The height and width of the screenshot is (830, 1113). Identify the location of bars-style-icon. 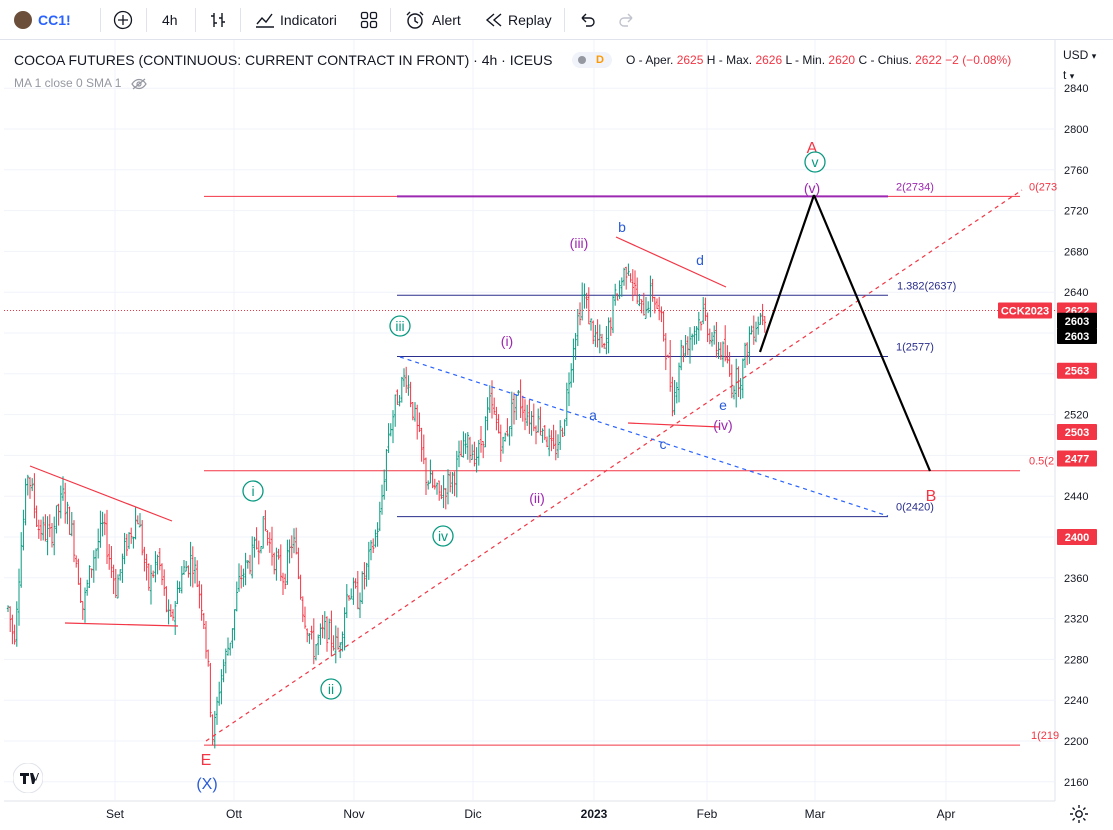
(218, 20).